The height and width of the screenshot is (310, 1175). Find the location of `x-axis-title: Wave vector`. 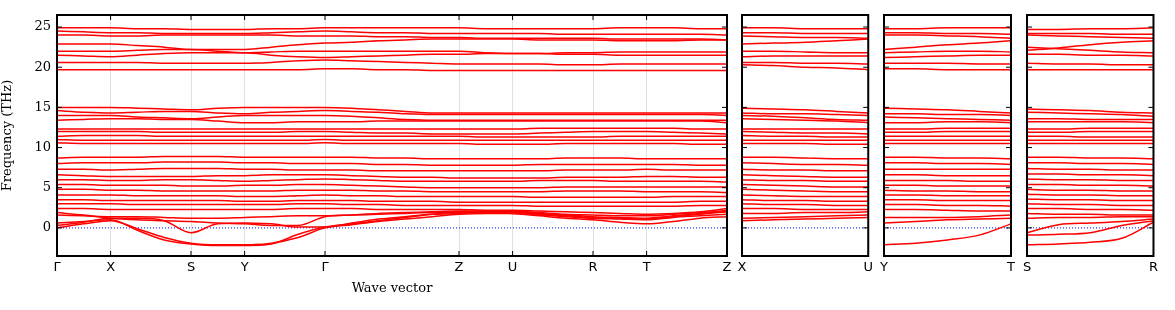

x-axis-title: Wave vector is located at coordinates (392, 287).